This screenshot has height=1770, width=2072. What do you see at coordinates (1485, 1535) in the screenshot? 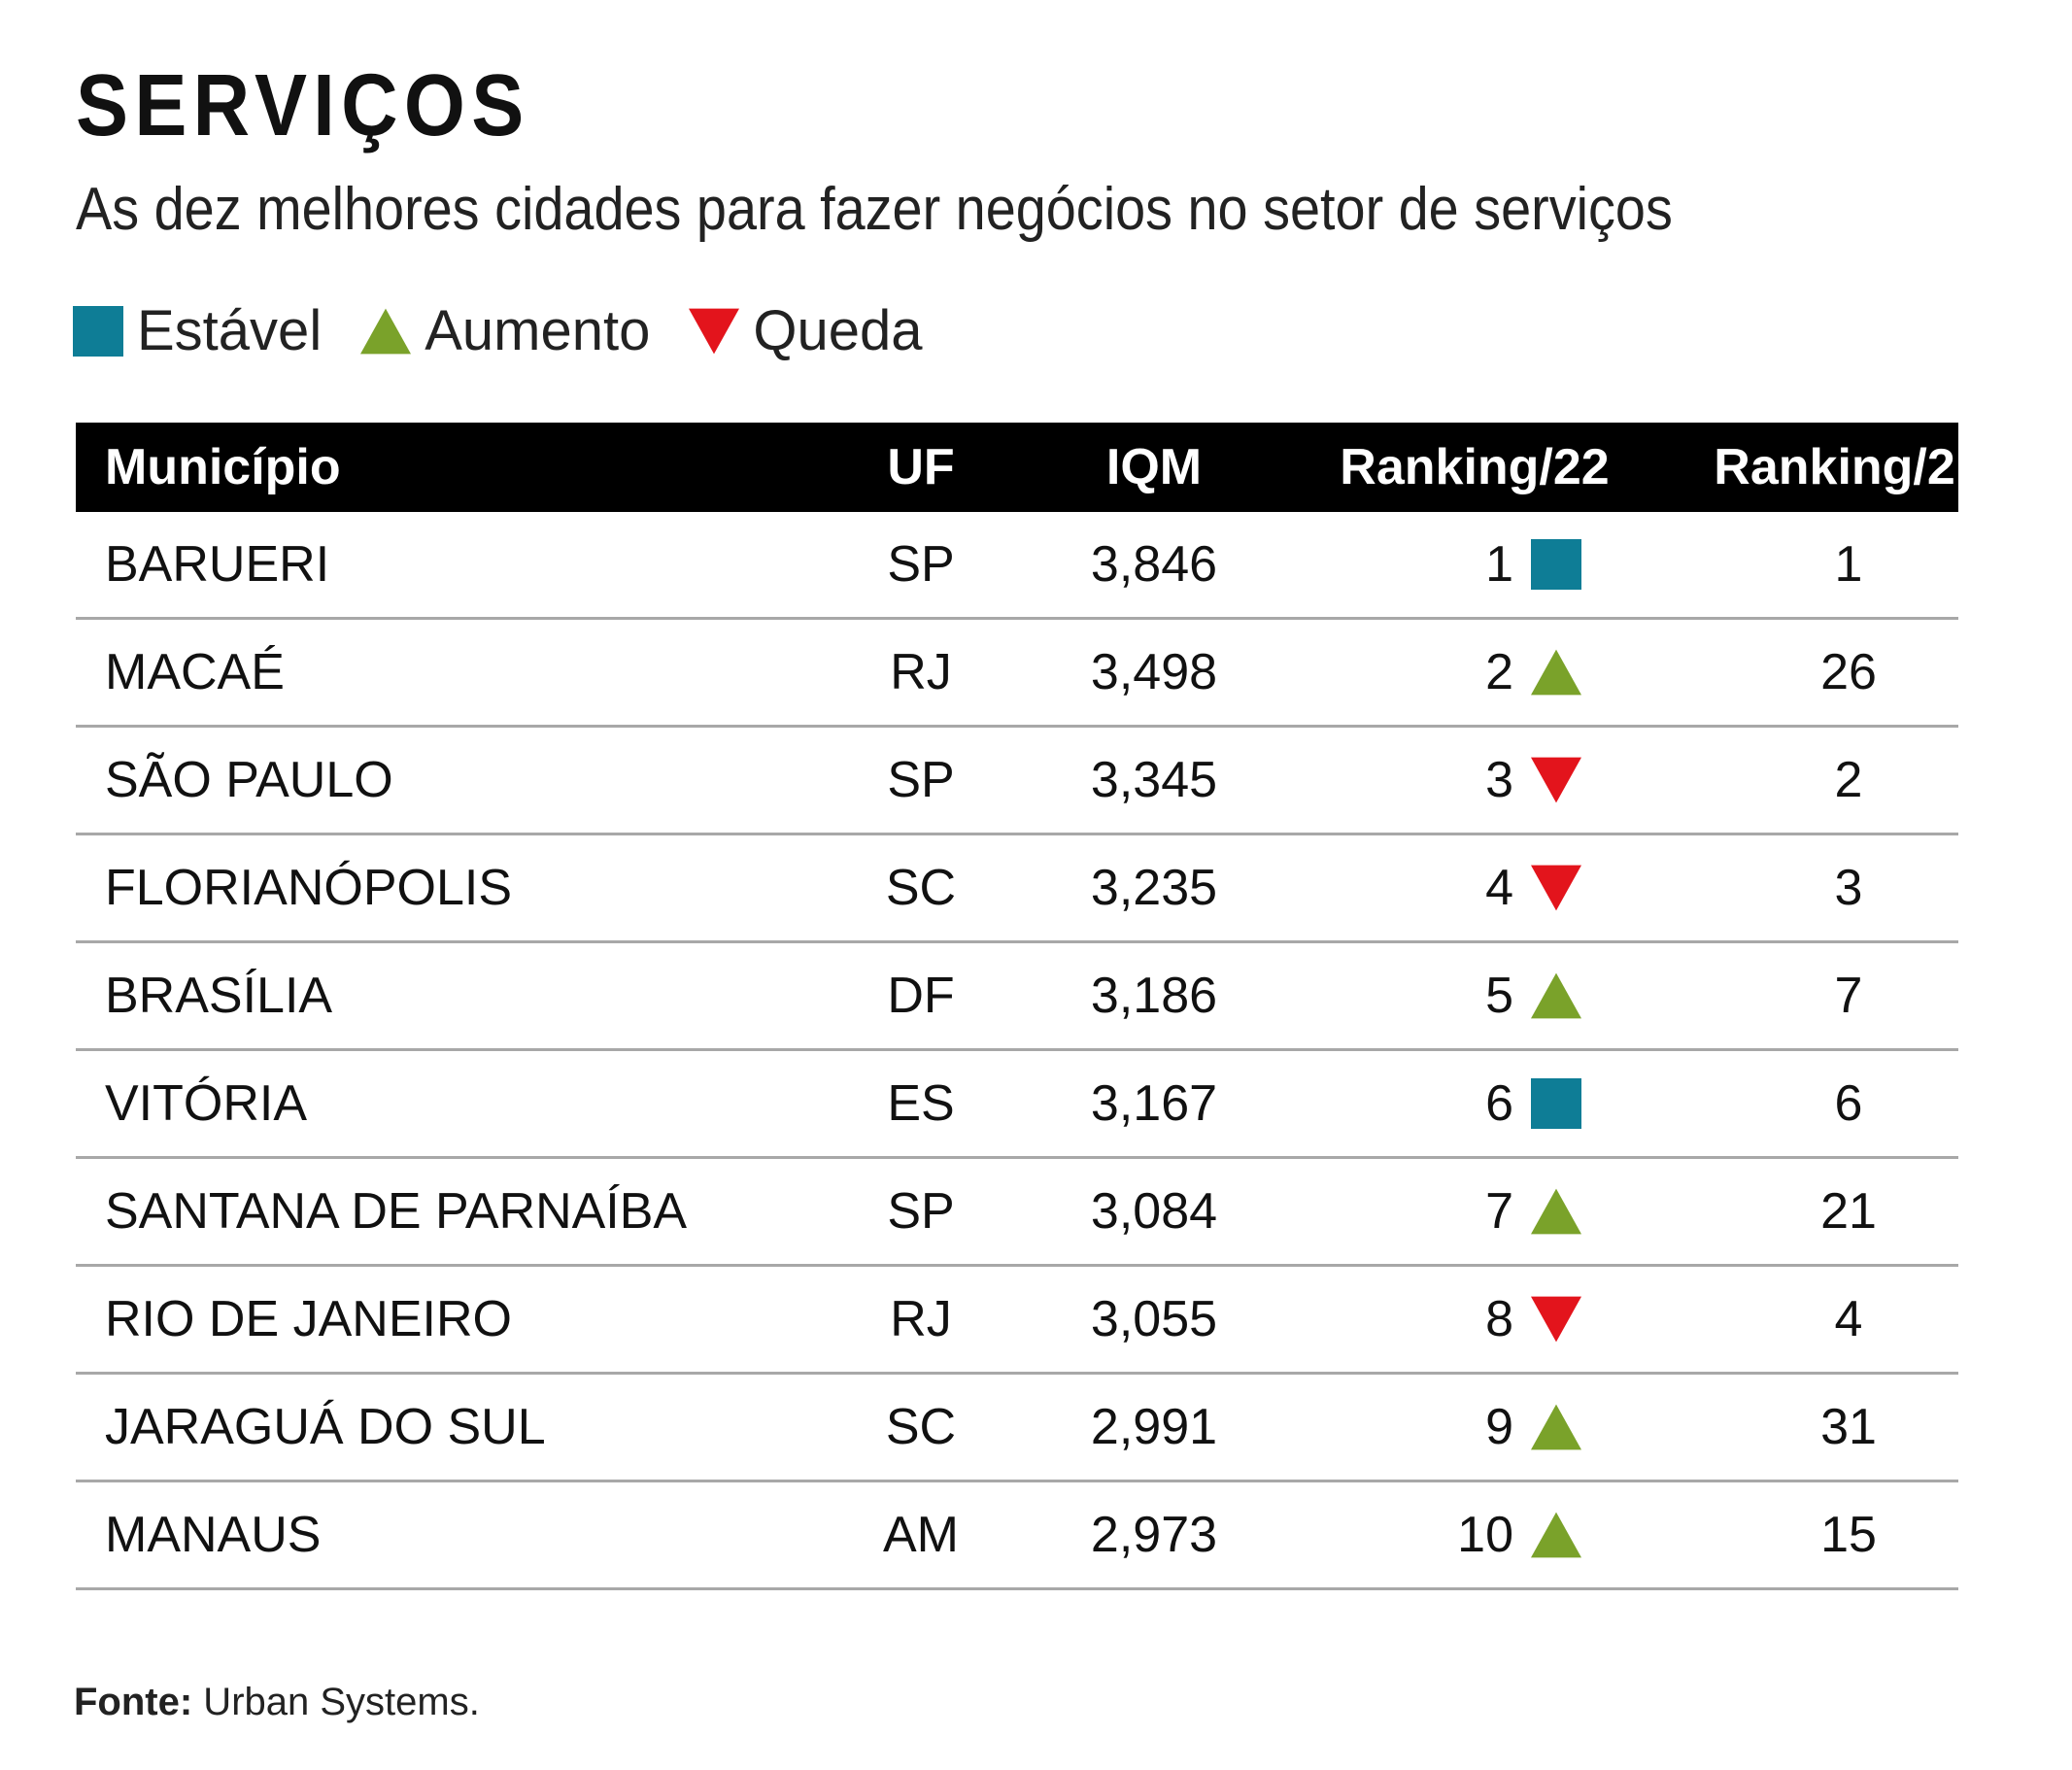
I see `cell-ranking-22: 10` at bounding box center [1485, 1535].